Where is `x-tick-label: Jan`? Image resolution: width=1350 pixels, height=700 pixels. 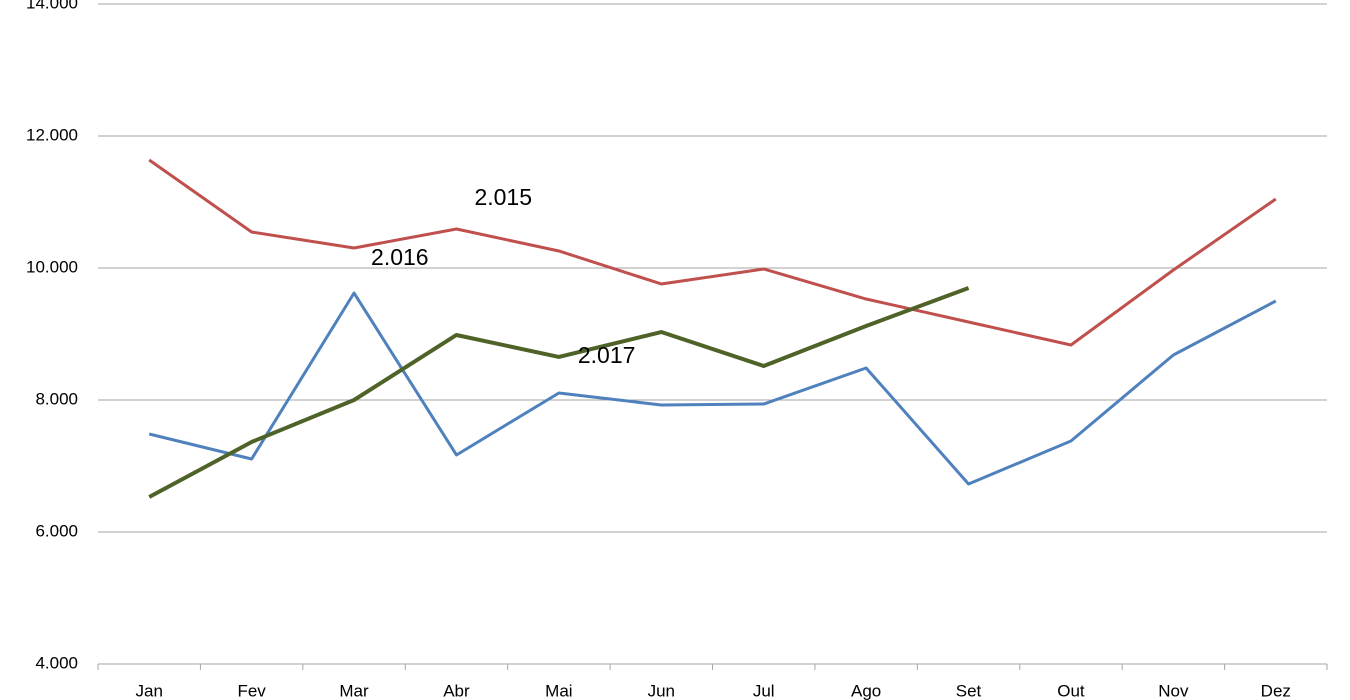 x-tick-label: Jan is located at coordinates (148, 690).